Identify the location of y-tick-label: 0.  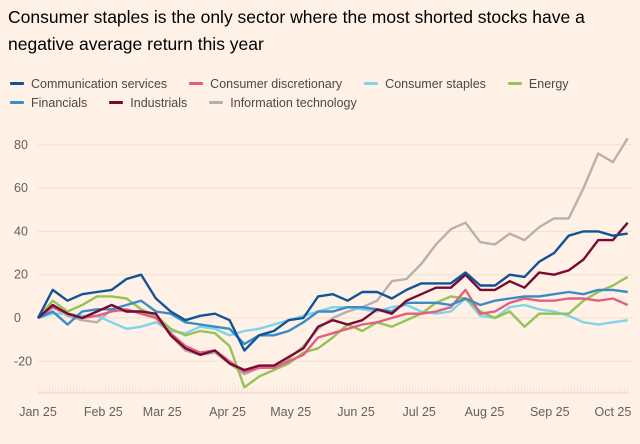
(17, 318).